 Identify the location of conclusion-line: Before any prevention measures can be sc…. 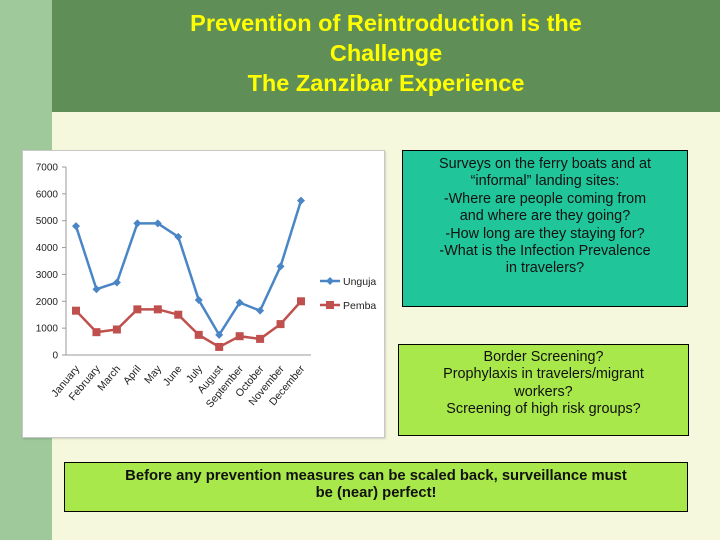
(376, 476).